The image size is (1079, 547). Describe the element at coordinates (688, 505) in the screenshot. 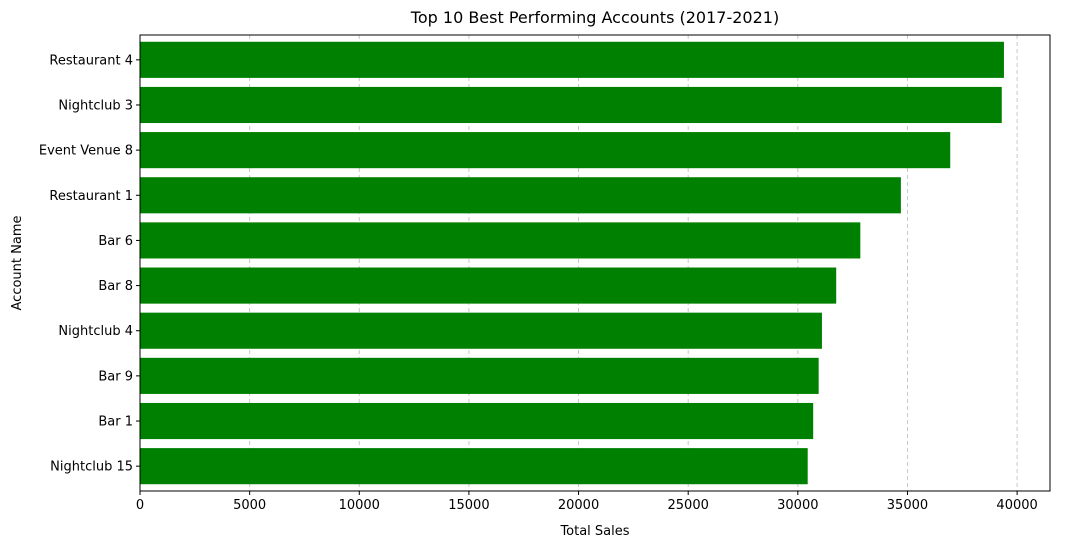

I see `x-tick-label: 25000` at that location.